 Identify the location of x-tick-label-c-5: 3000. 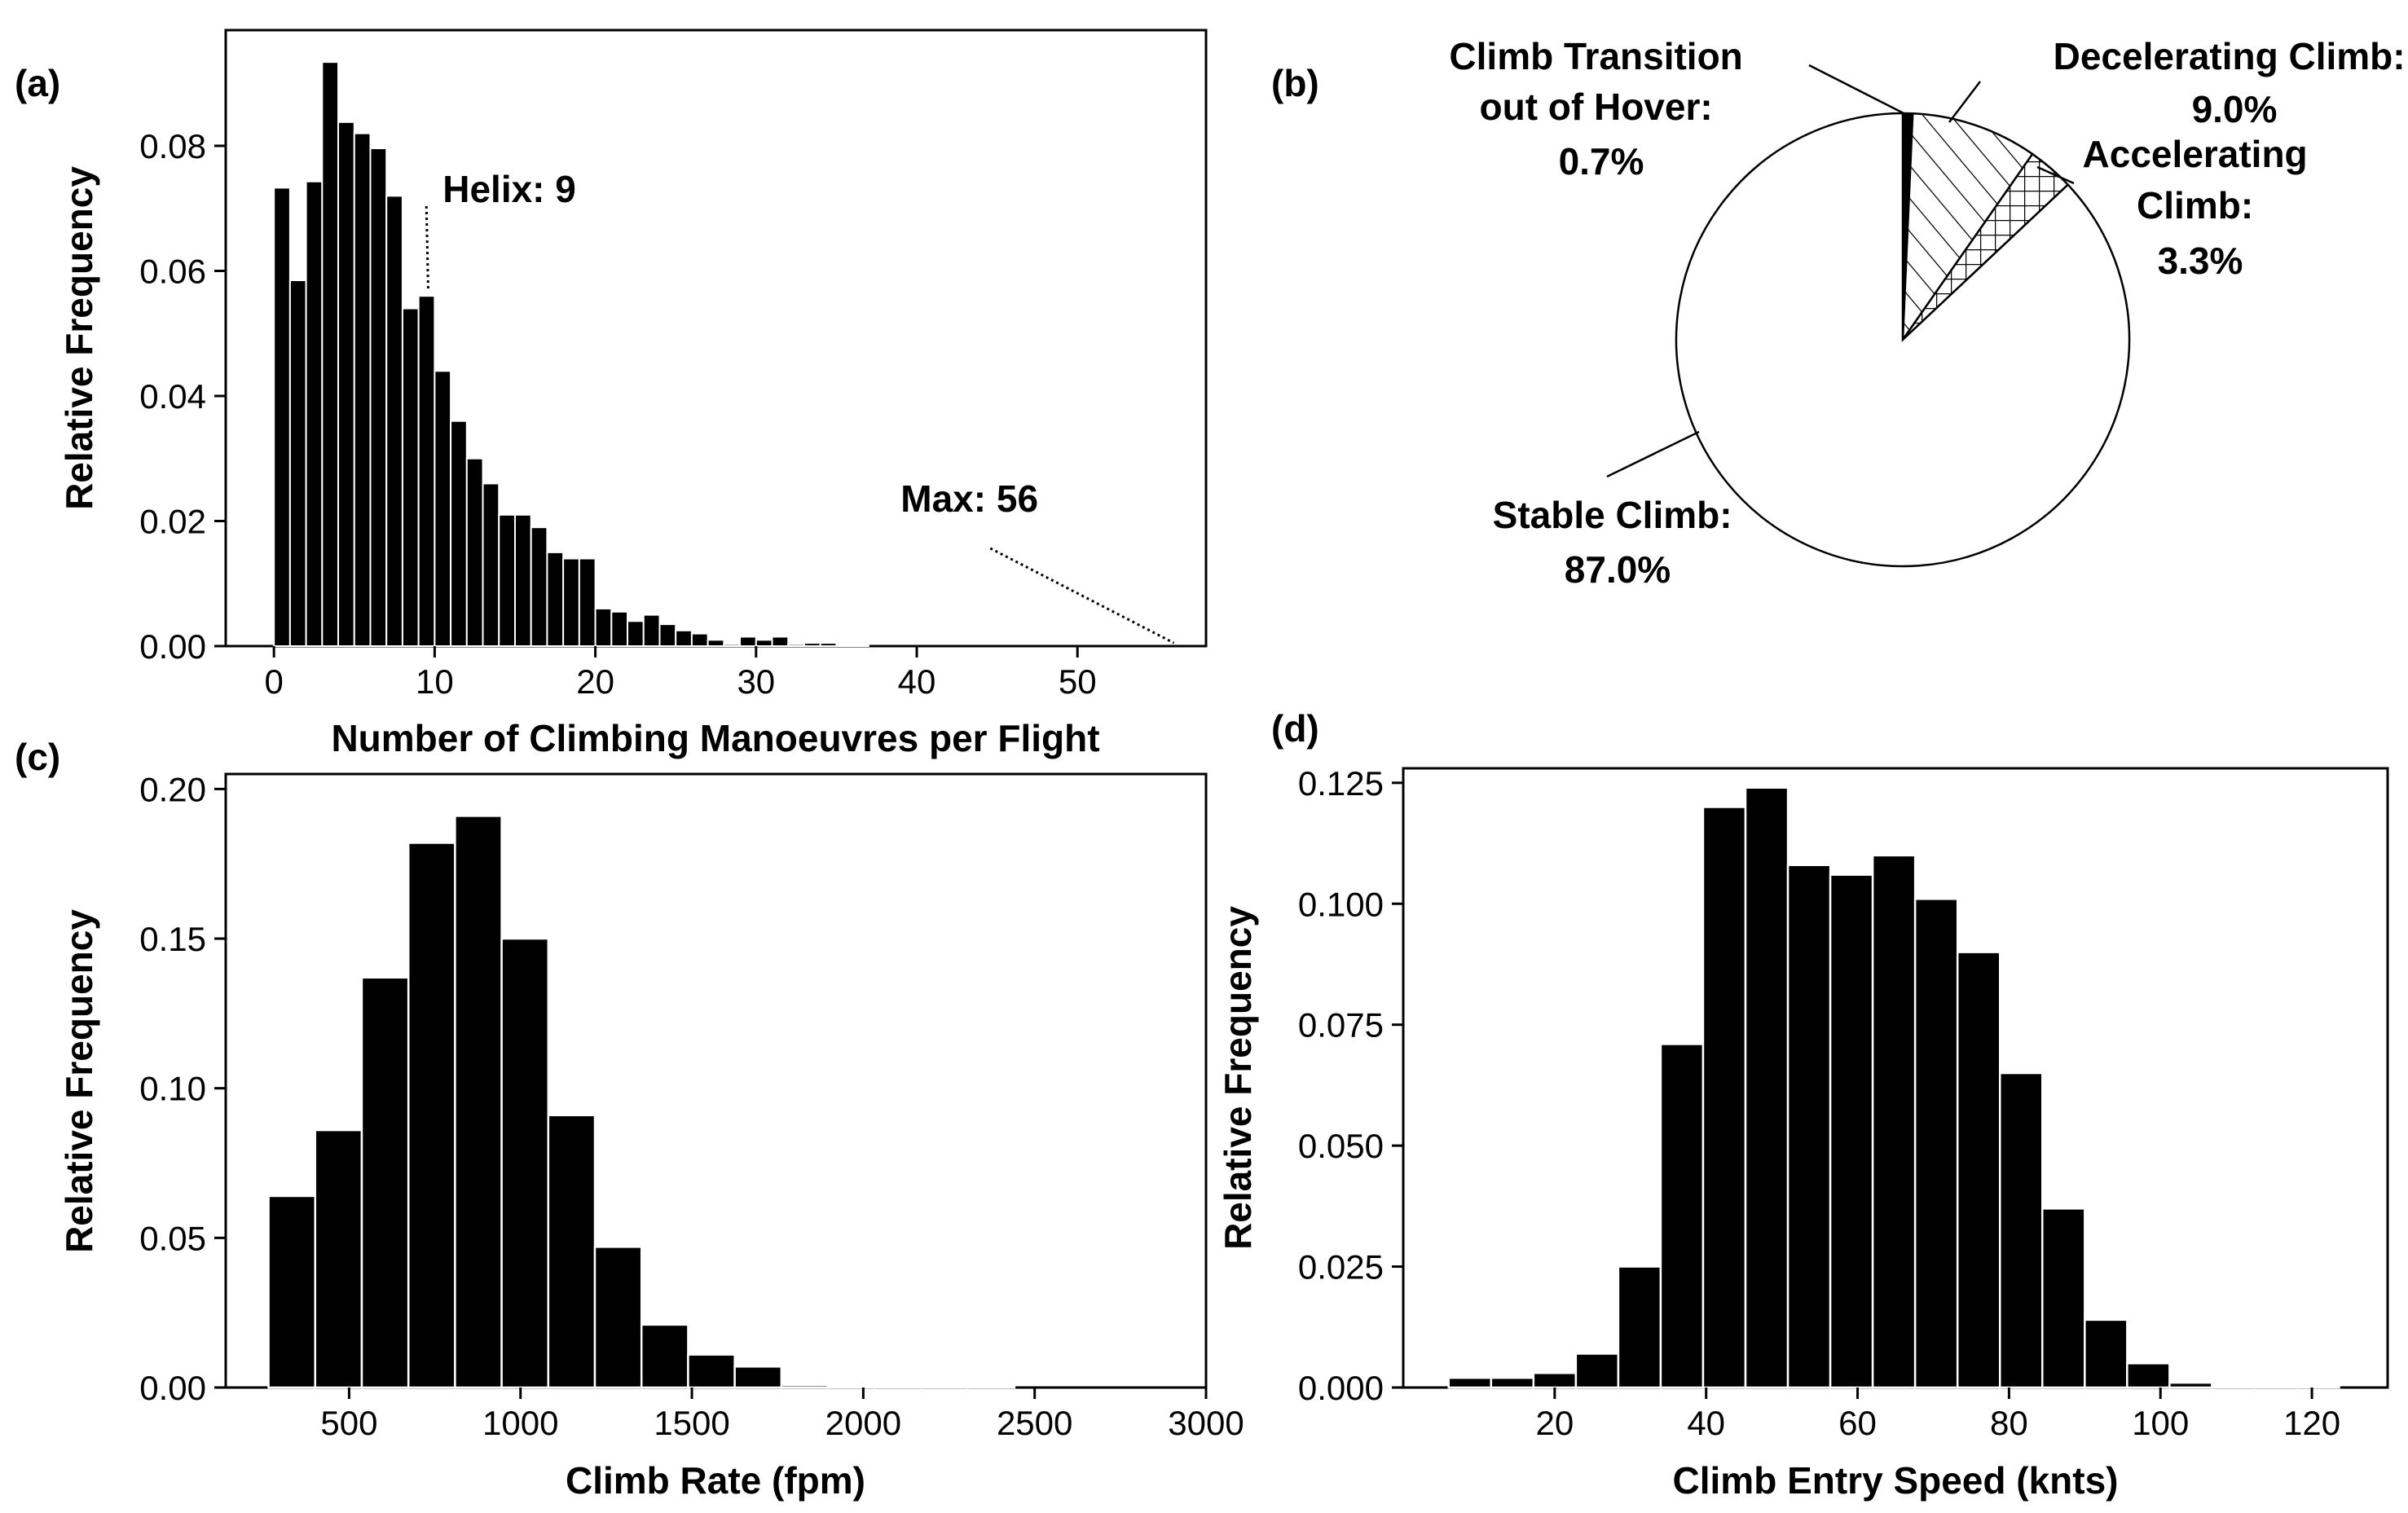
(1206, 1423).